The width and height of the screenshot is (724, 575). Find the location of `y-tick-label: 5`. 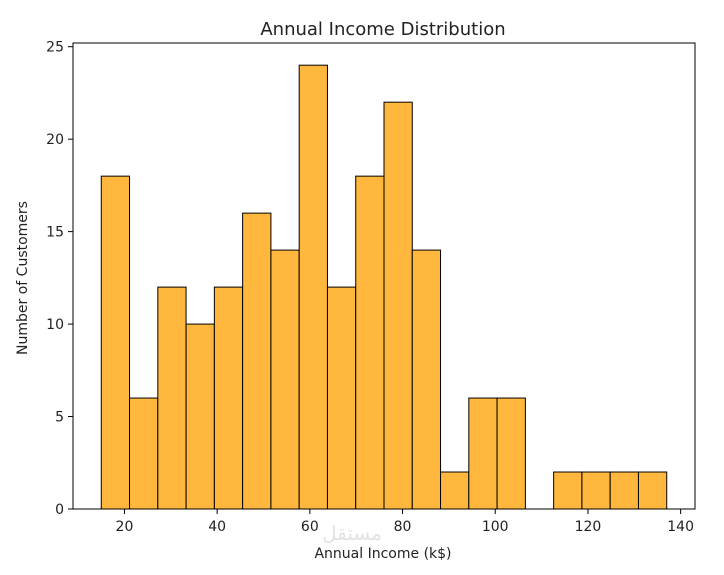

y-tick-label: 5 is located at coordinates (59, 418).